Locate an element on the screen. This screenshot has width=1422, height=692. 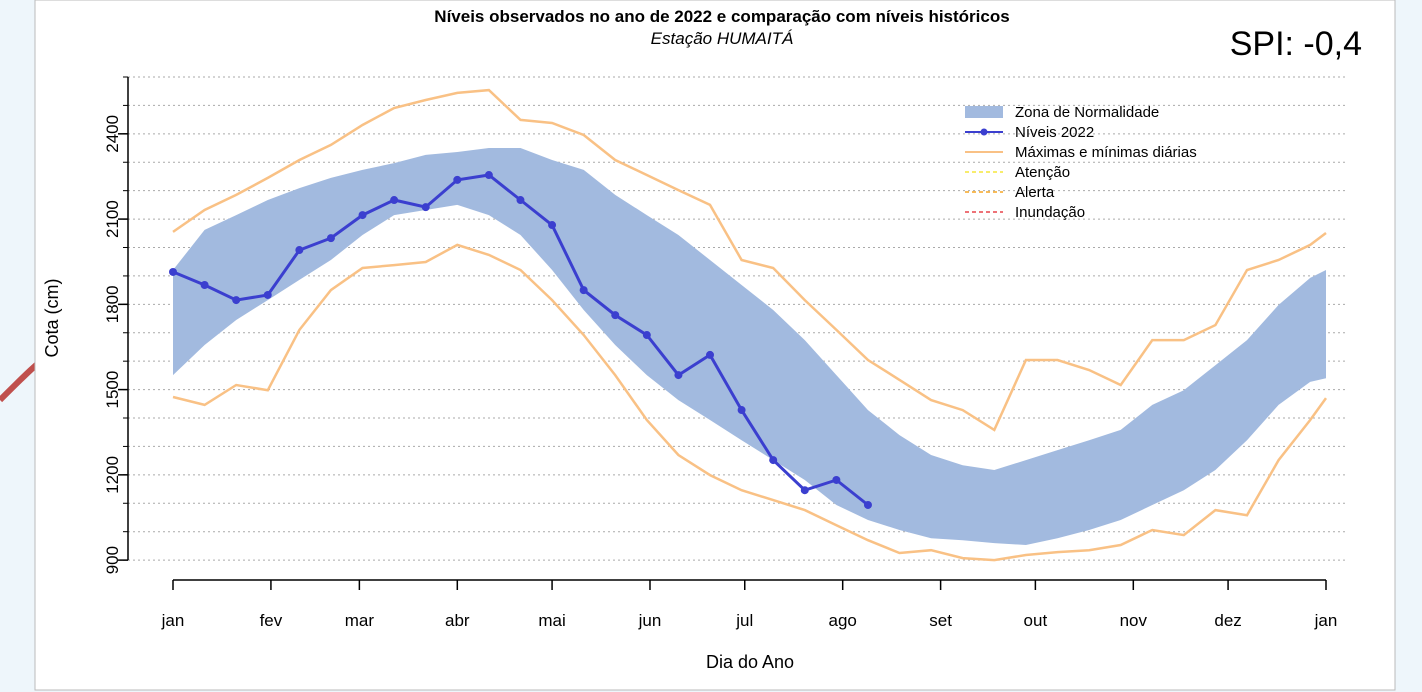
y-tick-label: 2400 is located at coordinates (112, 134).